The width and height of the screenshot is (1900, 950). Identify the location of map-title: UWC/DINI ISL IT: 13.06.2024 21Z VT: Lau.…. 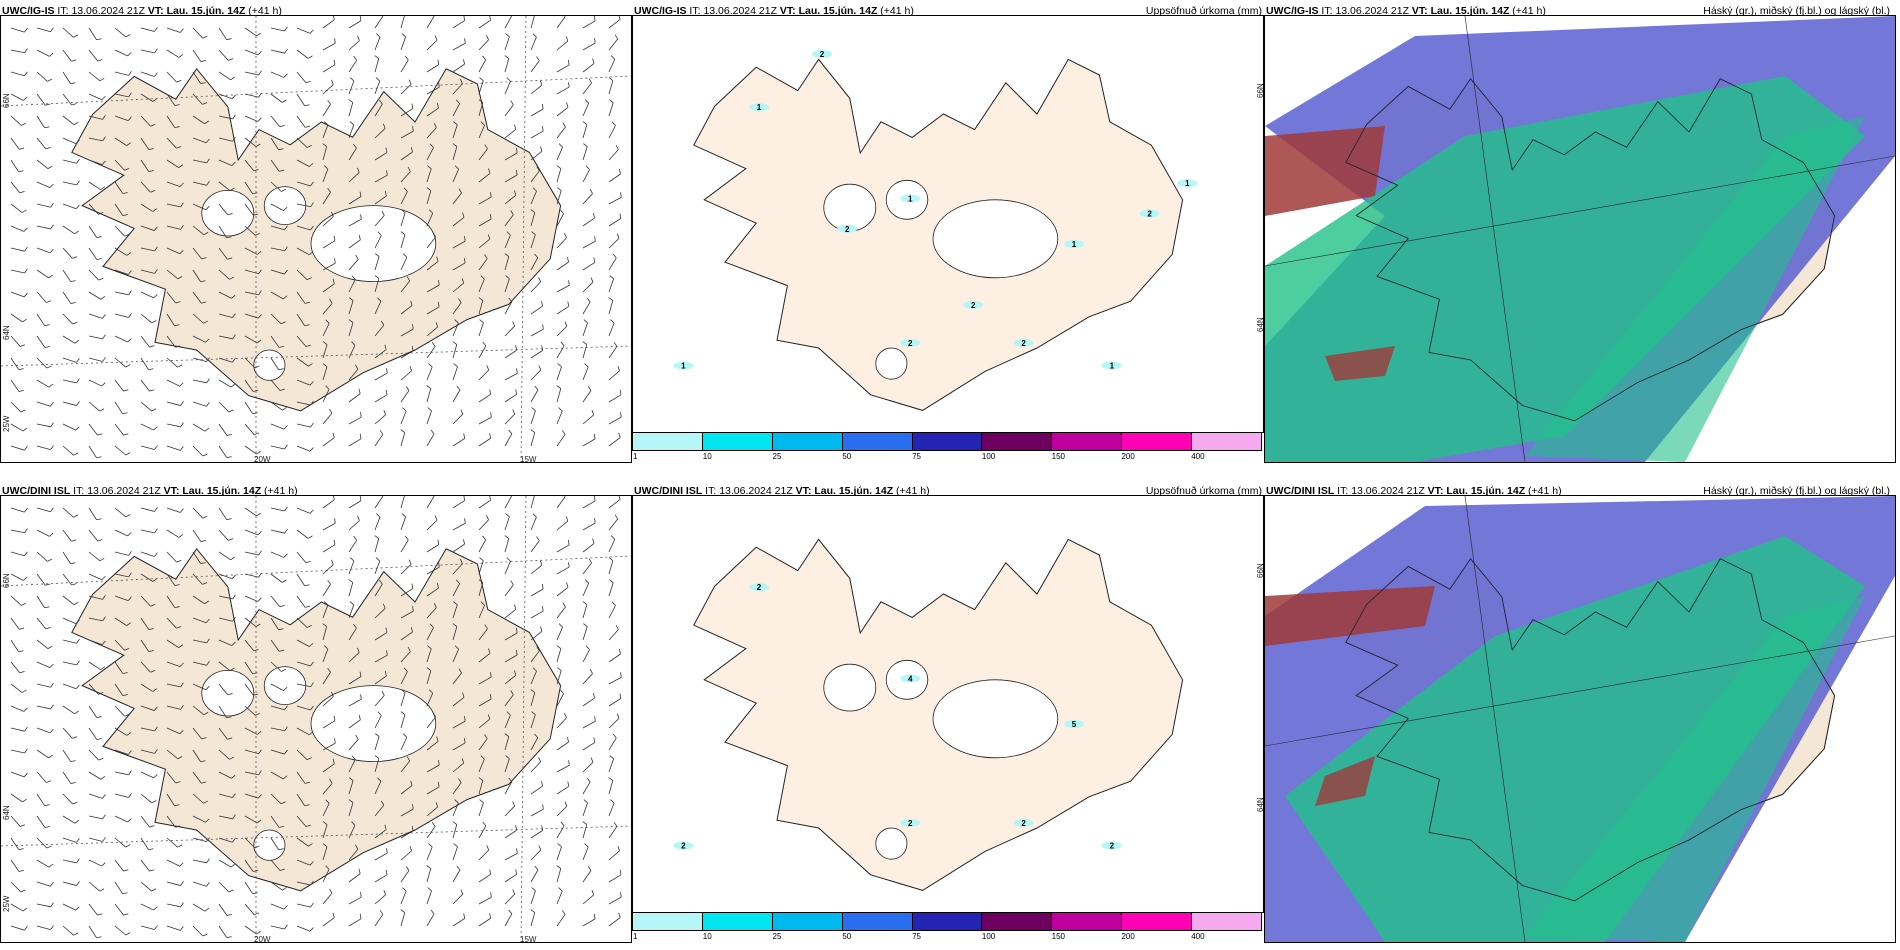
(782, 491).